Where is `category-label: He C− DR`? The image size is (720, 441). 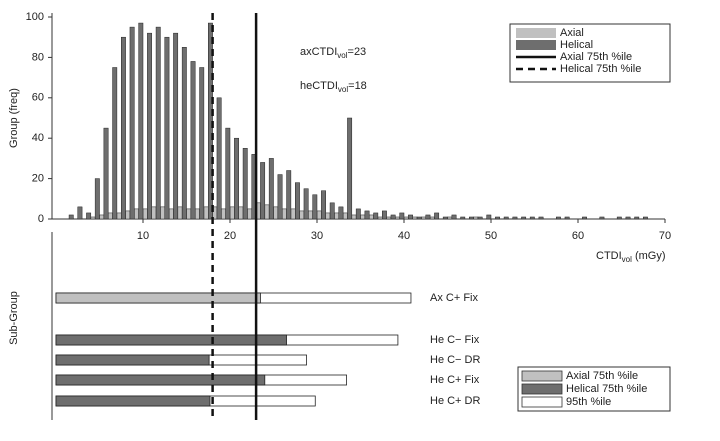
category-label: He C− DR is located at coordinates (455, 360).